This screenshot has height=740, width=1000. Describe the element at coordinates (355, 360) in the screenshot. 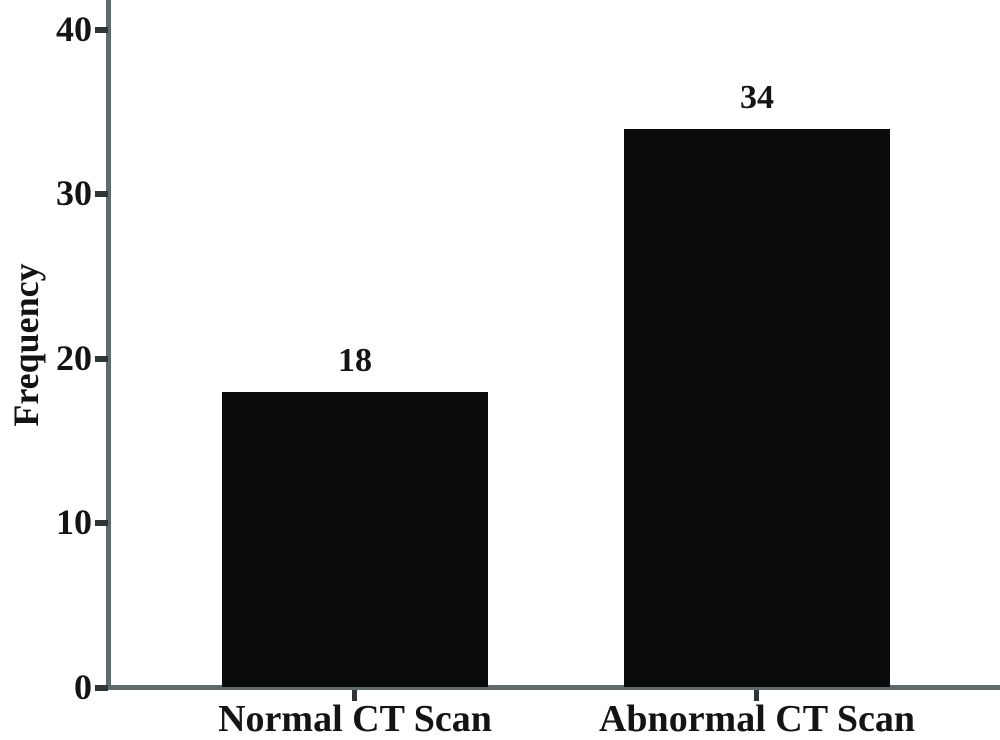

I see `bar-value-label: 18` at that location.